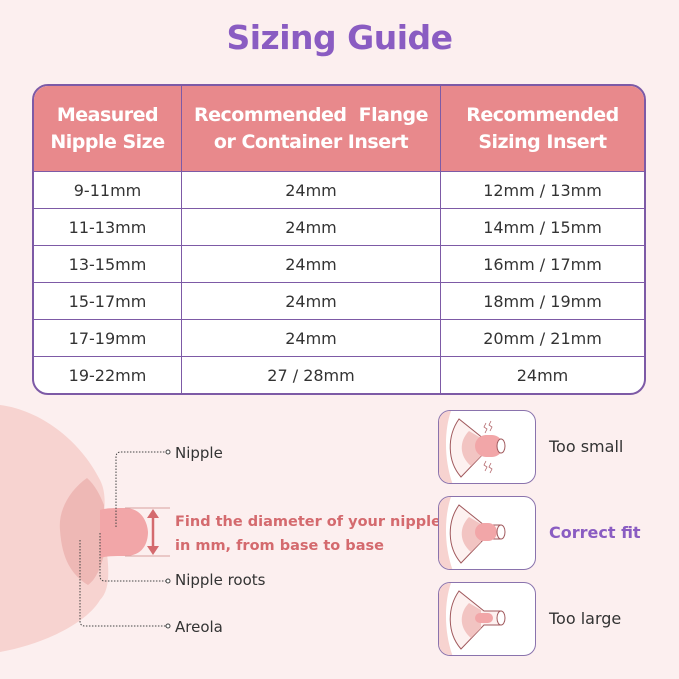 Image resolution: width=679 pixels, height=679 pixels. Describe the element at coordinates (311, 128) in the screenshot. I see `header-recommended-flange: Recommended Flange or Container Insert` at that location.